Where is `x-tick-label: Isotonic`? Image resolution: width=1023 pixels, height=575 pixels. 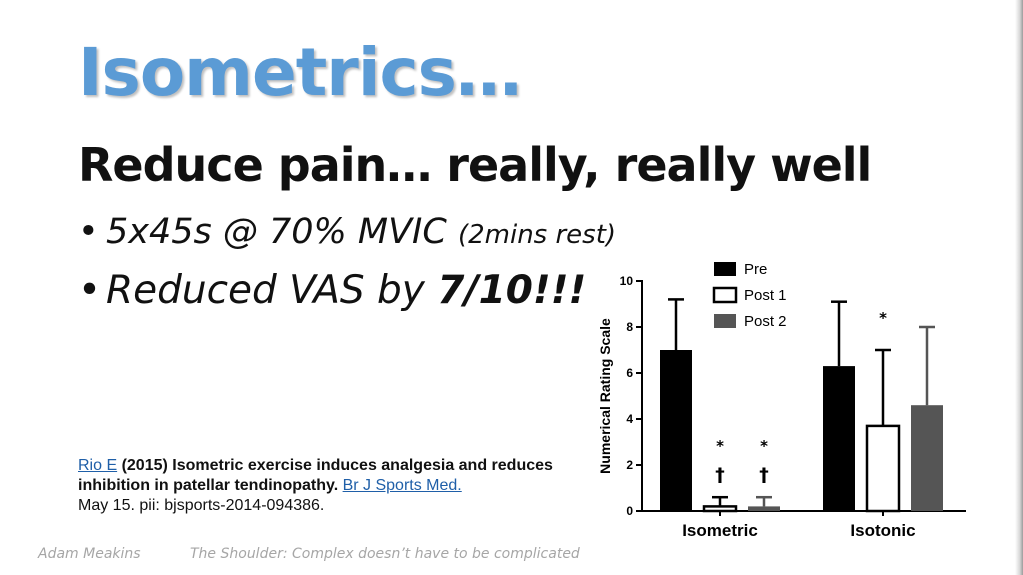
x-tick-label: Isotonic is located at coordinates (882, 530).